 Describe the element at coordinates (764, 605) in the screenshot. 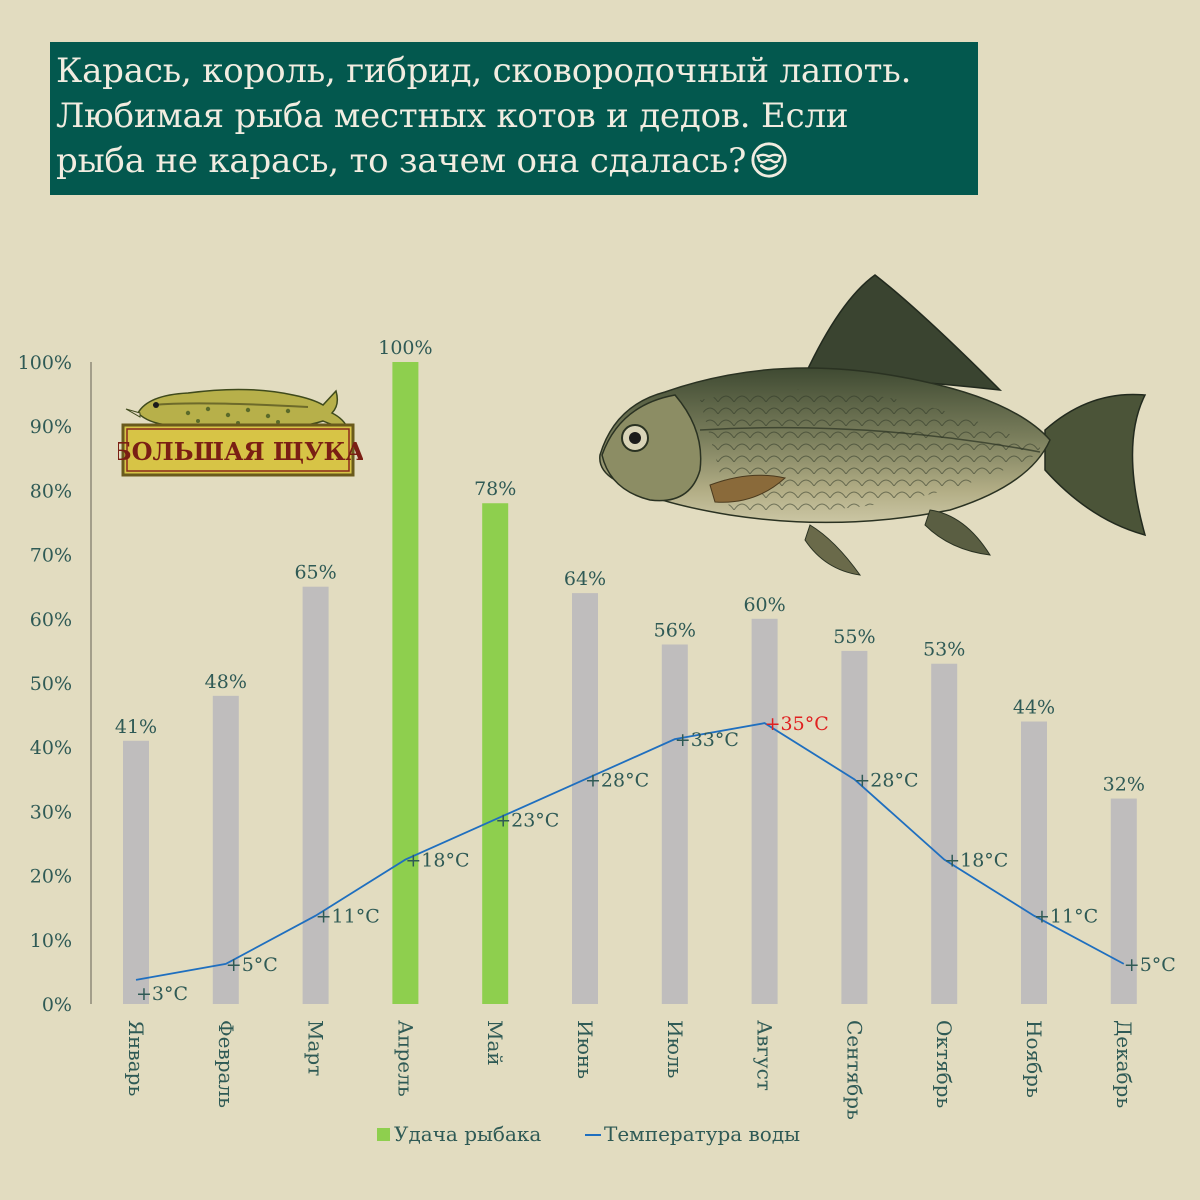

I see `bar-value-label: 60%` at that location.